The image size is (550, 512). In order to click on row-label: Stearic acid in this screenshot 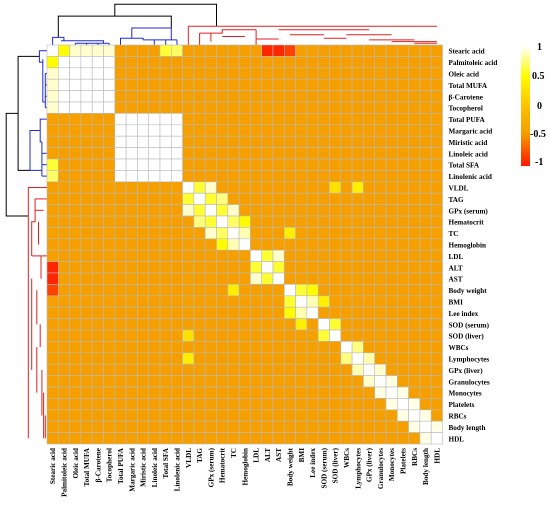, I will do `click(467, 52)`.